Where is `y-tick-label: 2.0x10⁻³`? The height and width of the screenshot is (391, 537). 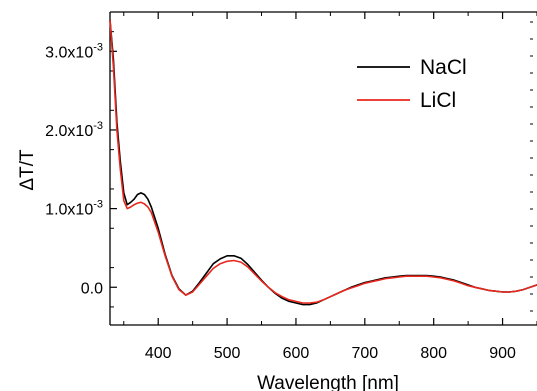 y-tick-label: 2.0x10⁻³ is located at coordinates (74, 130).